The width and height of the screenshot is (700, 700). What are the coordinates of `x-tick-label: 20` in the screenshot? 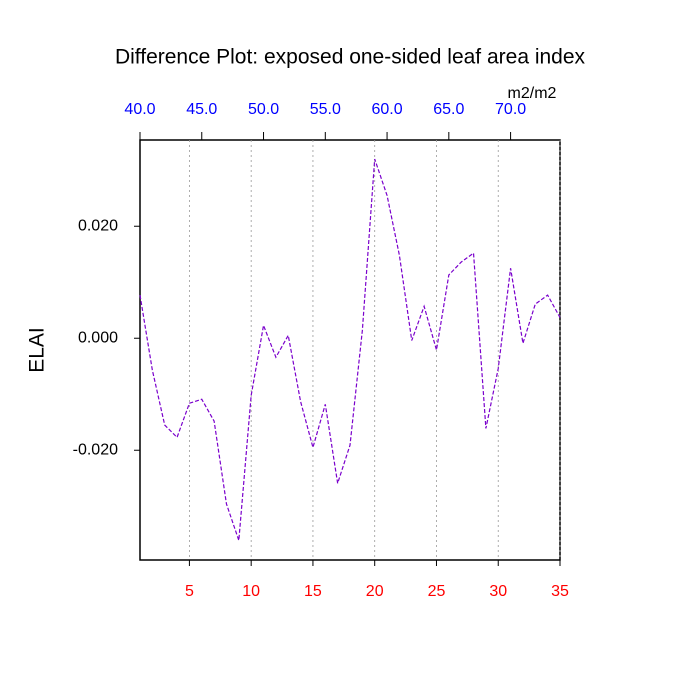 It's located at (375, 591).